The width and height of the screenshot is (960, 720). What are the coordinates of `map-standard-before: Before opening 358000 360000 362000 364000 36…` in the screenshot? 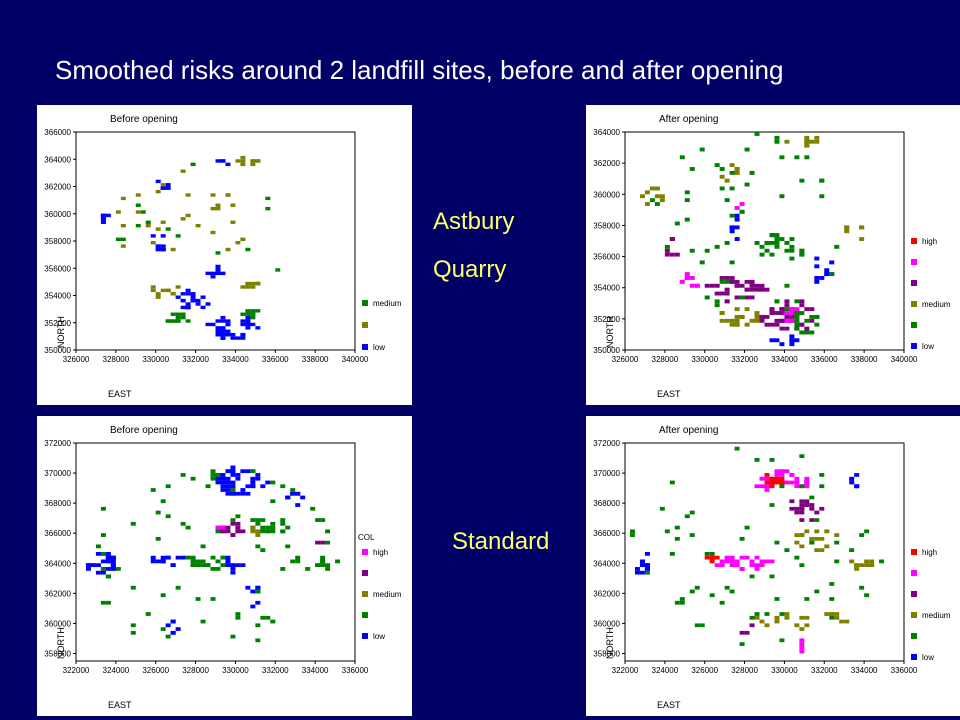 It's located at (222, 567).